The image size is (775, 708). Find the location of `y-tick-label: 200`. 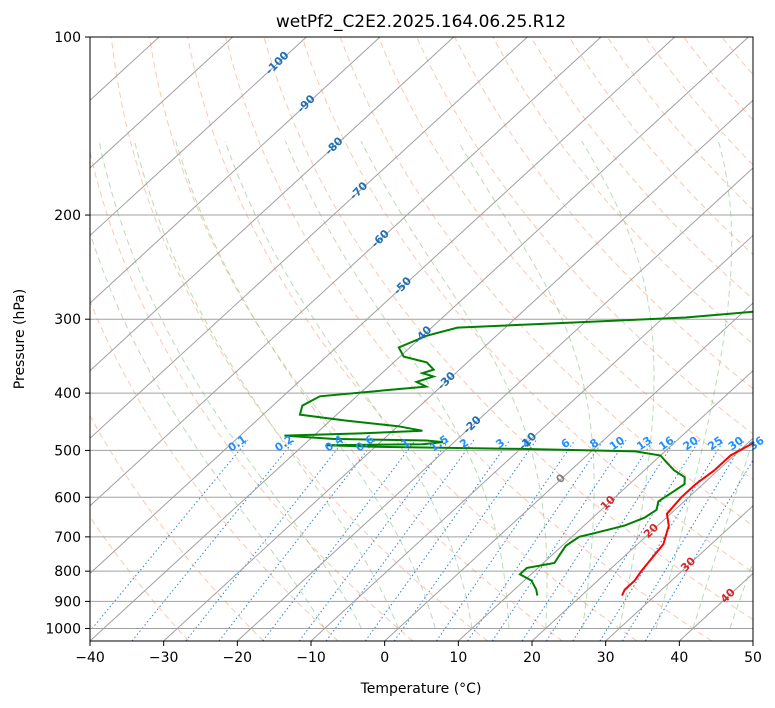

y-tick-label: 200 is located at coordinates (67, 216).